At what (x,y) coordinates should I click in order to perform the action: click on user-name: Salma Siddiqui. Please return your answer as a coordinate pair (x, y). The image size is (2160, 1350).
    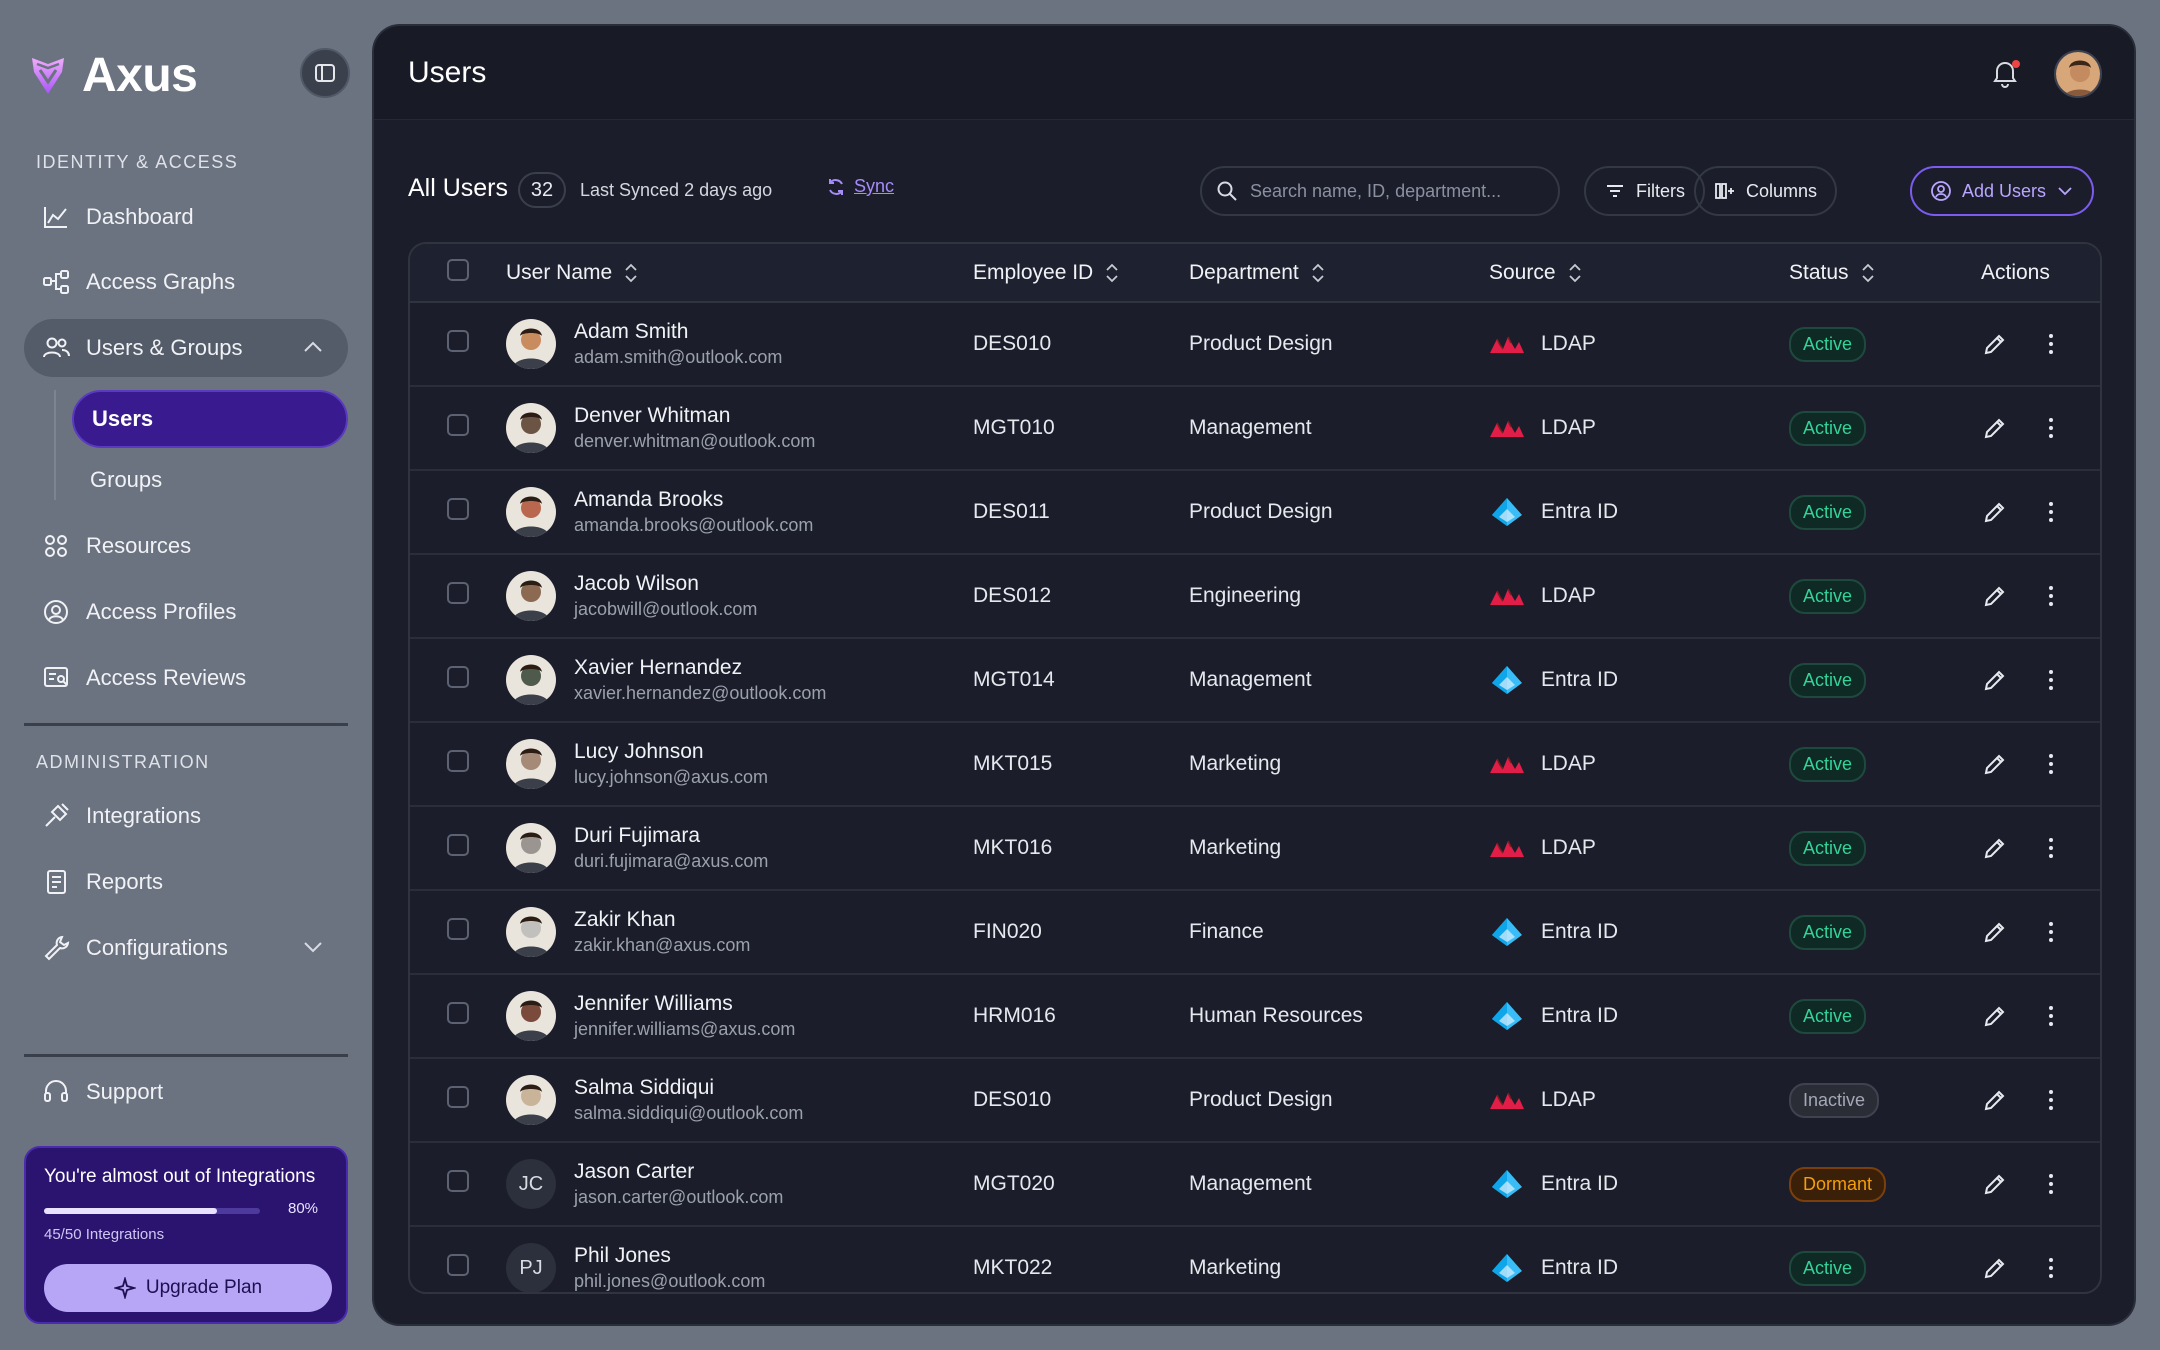
    Looking at the image, I should click on (644, 1087).